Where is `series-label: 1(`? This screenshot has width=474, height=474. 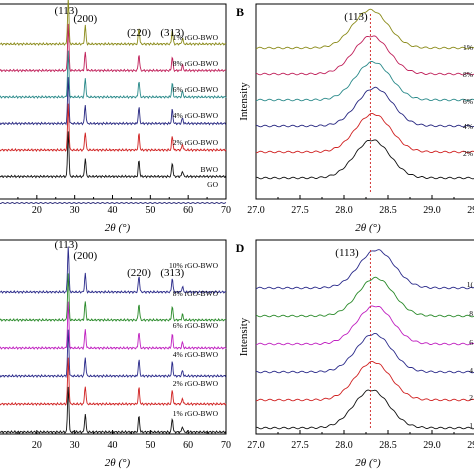 series-label: 1( is located at coordinates (470, 284).